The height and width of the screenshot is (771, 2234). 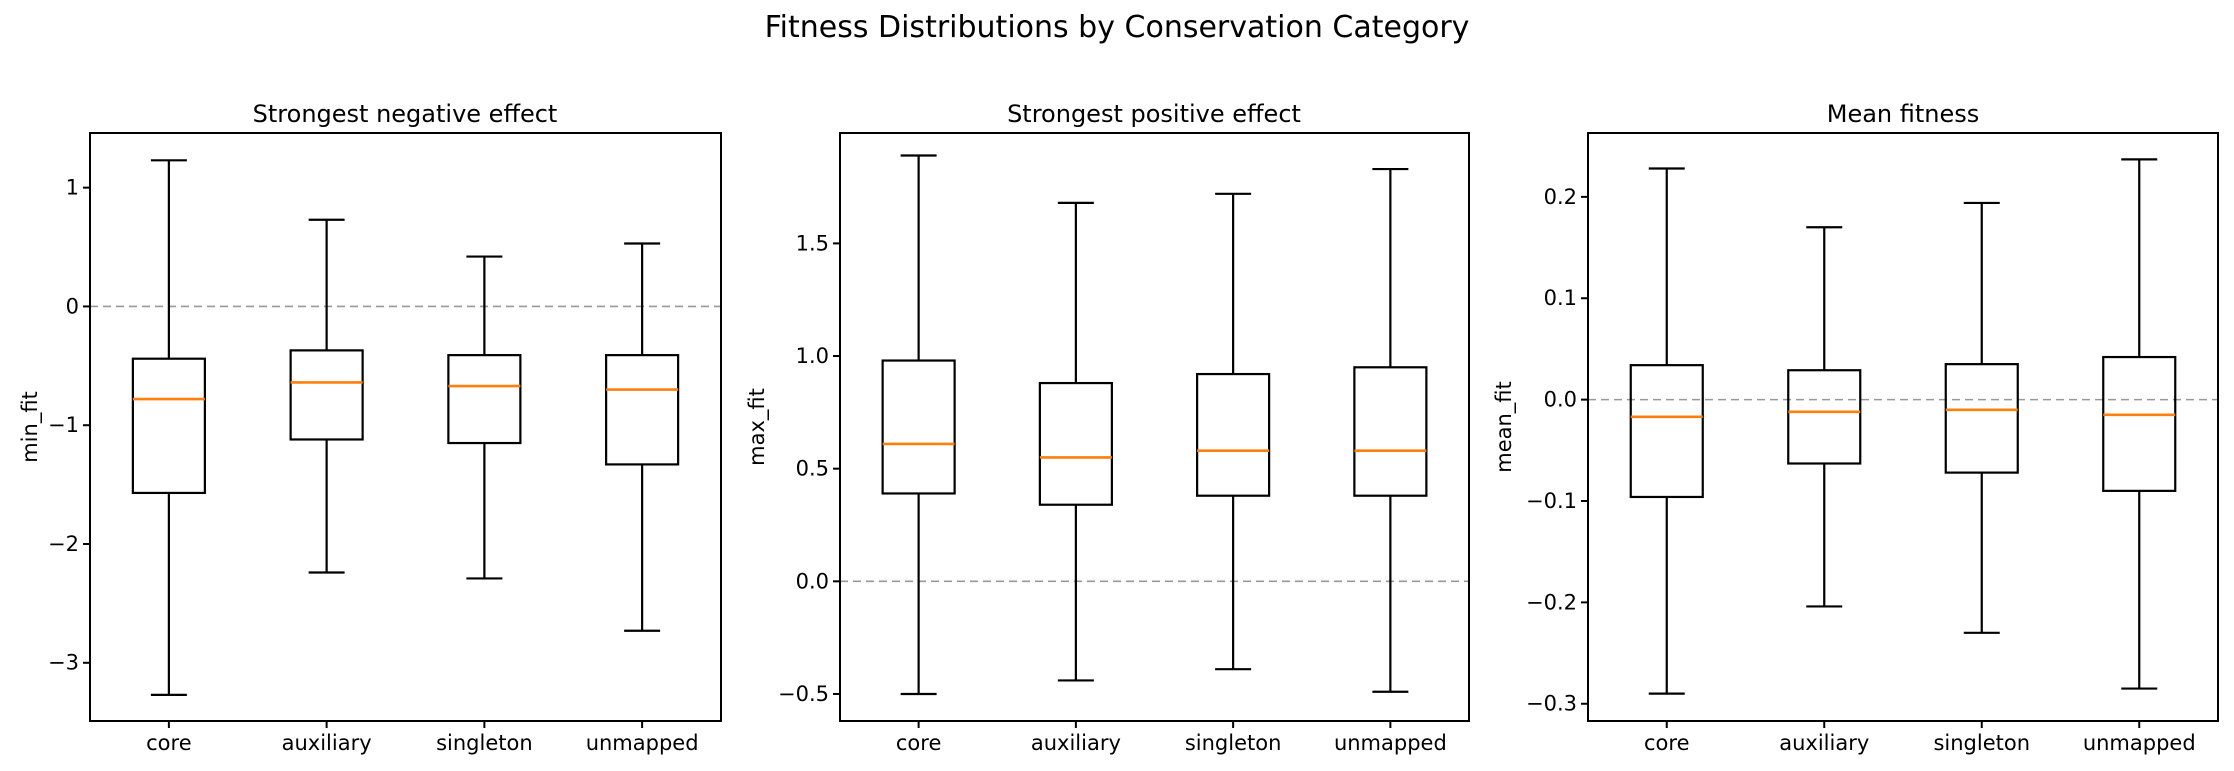 What do you see at coordinates (1154, 114) in the screenshot?
I see `subplot-title-max-fit: Strongest positive effect` at bounding box center [1154, 114].